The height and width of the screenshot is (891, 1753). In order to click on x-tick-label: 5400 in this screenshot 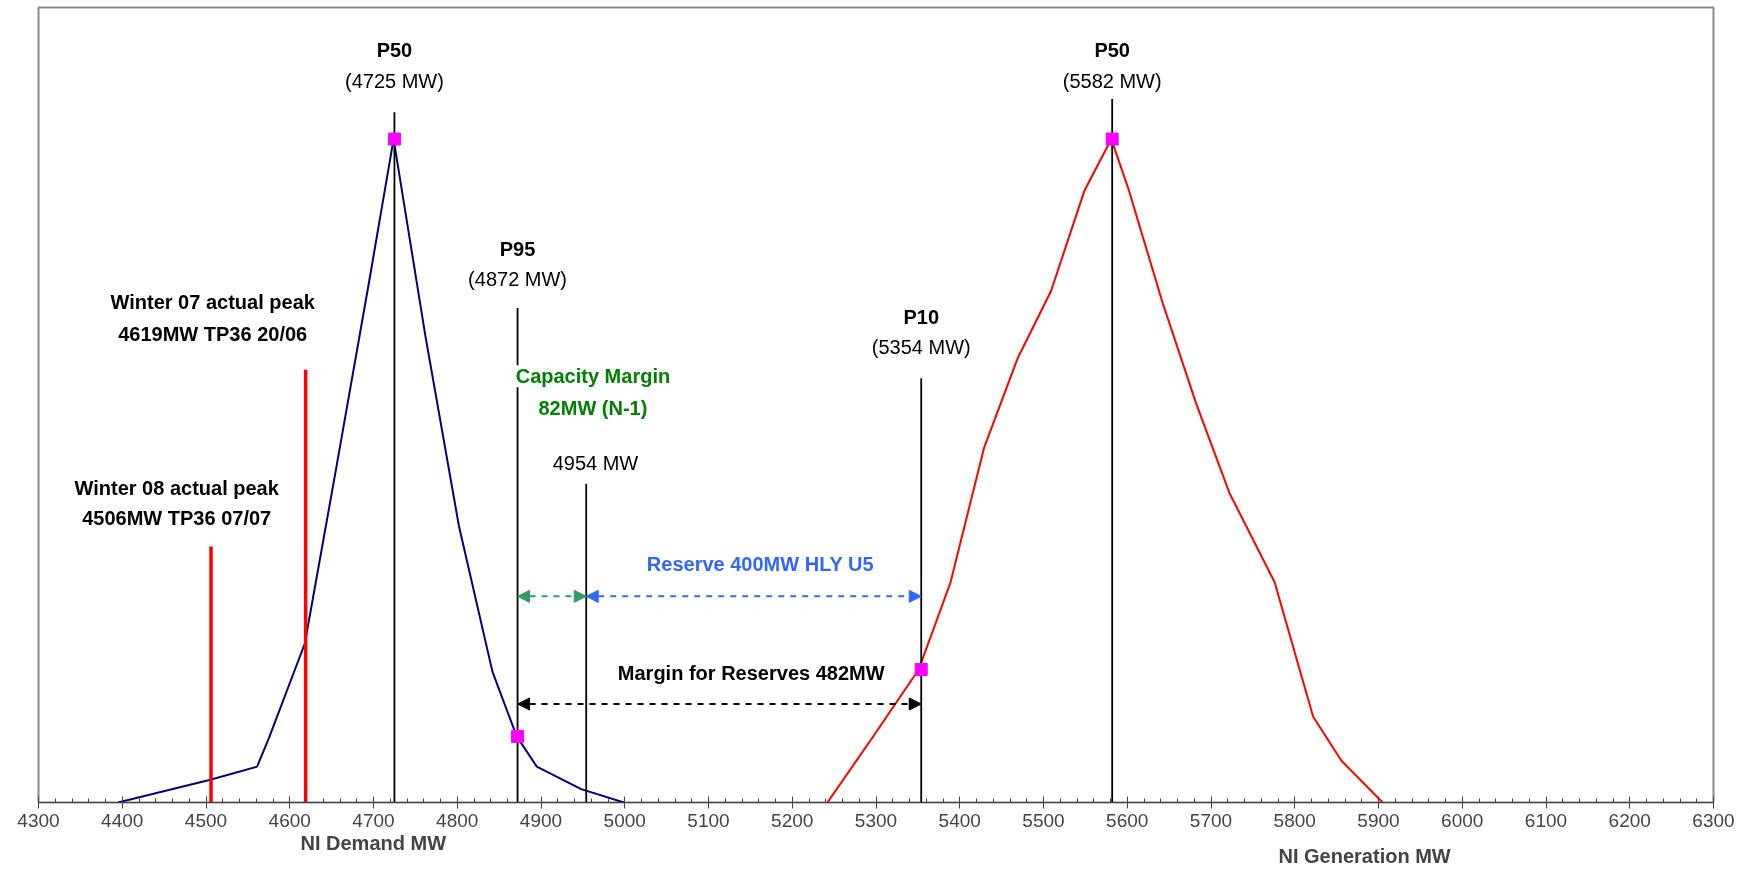, I will do `click(959, 820)`.